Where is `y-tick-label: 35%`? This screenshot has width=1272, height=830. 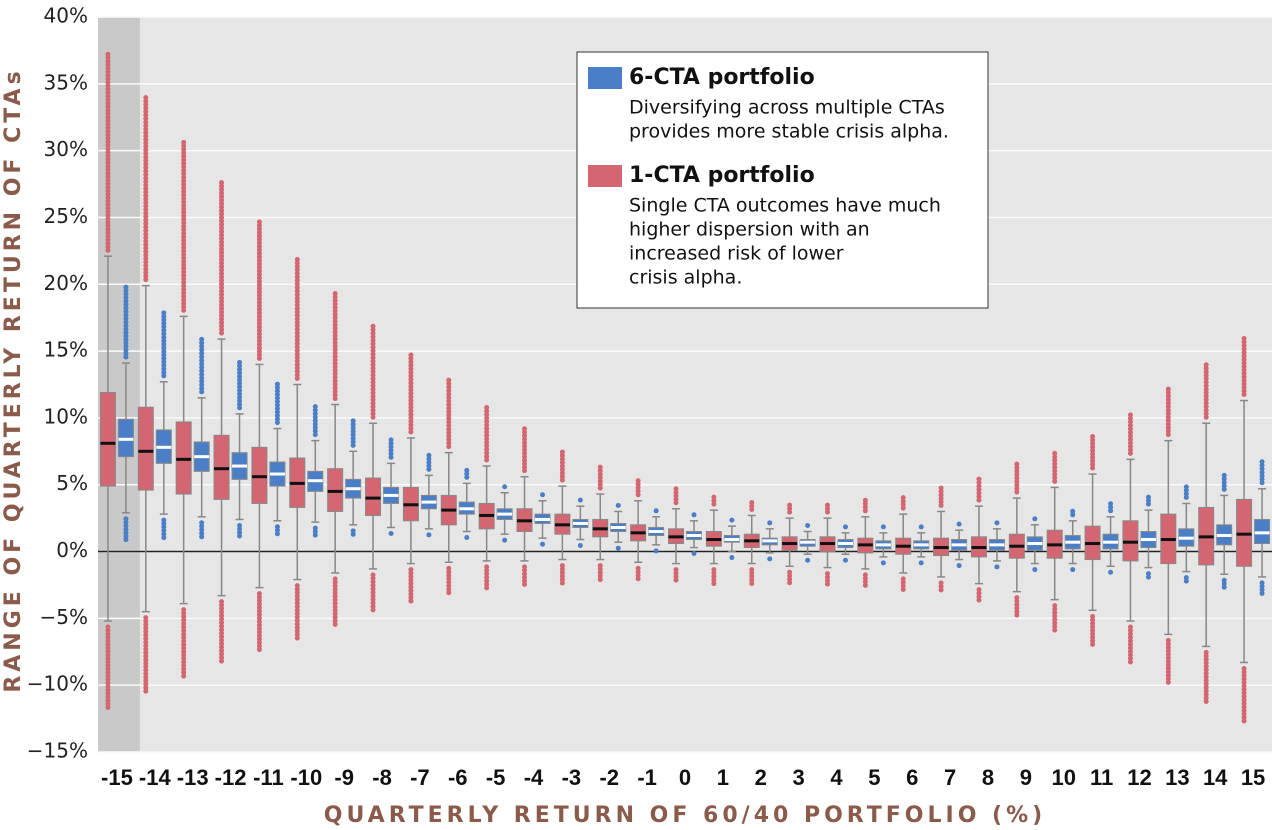
y-tick-label: 35% is located at coordinates (66, 82).